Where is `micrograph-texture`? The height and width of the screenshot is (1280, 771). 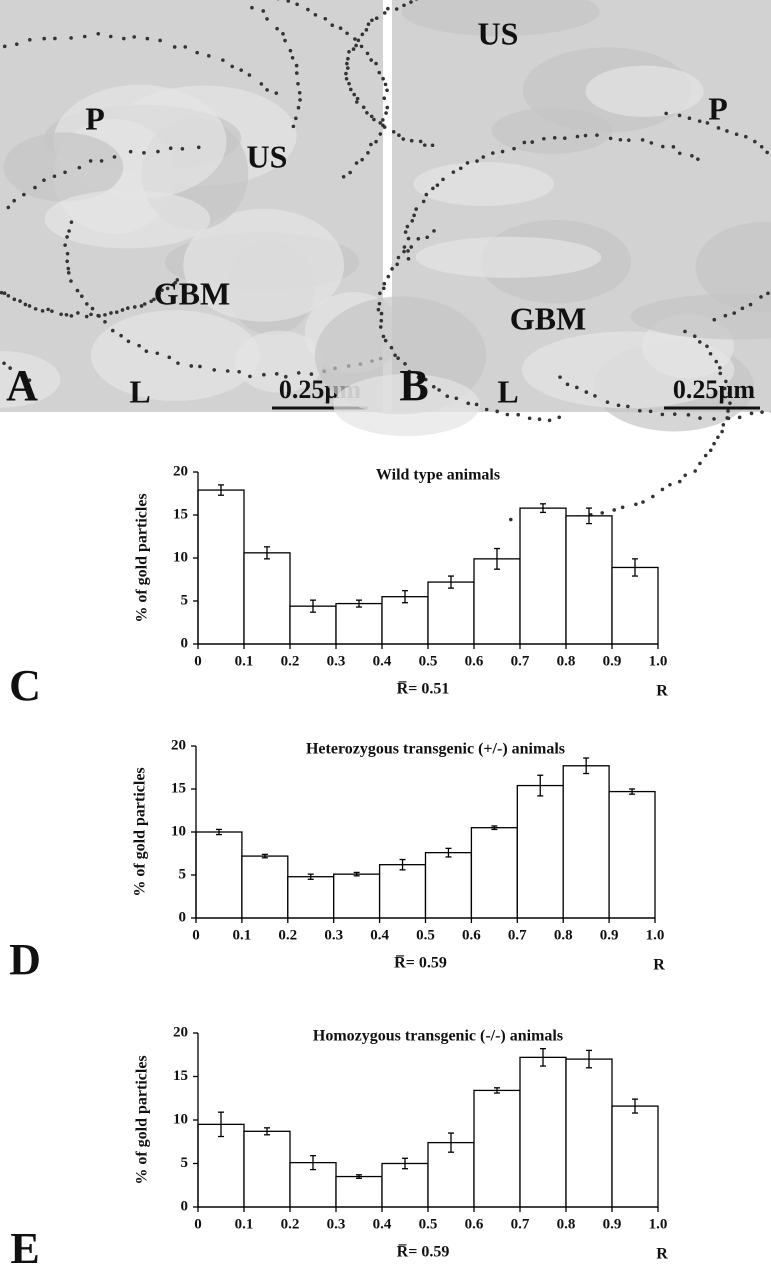
micrograph-texture is located at coordinates (500, 18).